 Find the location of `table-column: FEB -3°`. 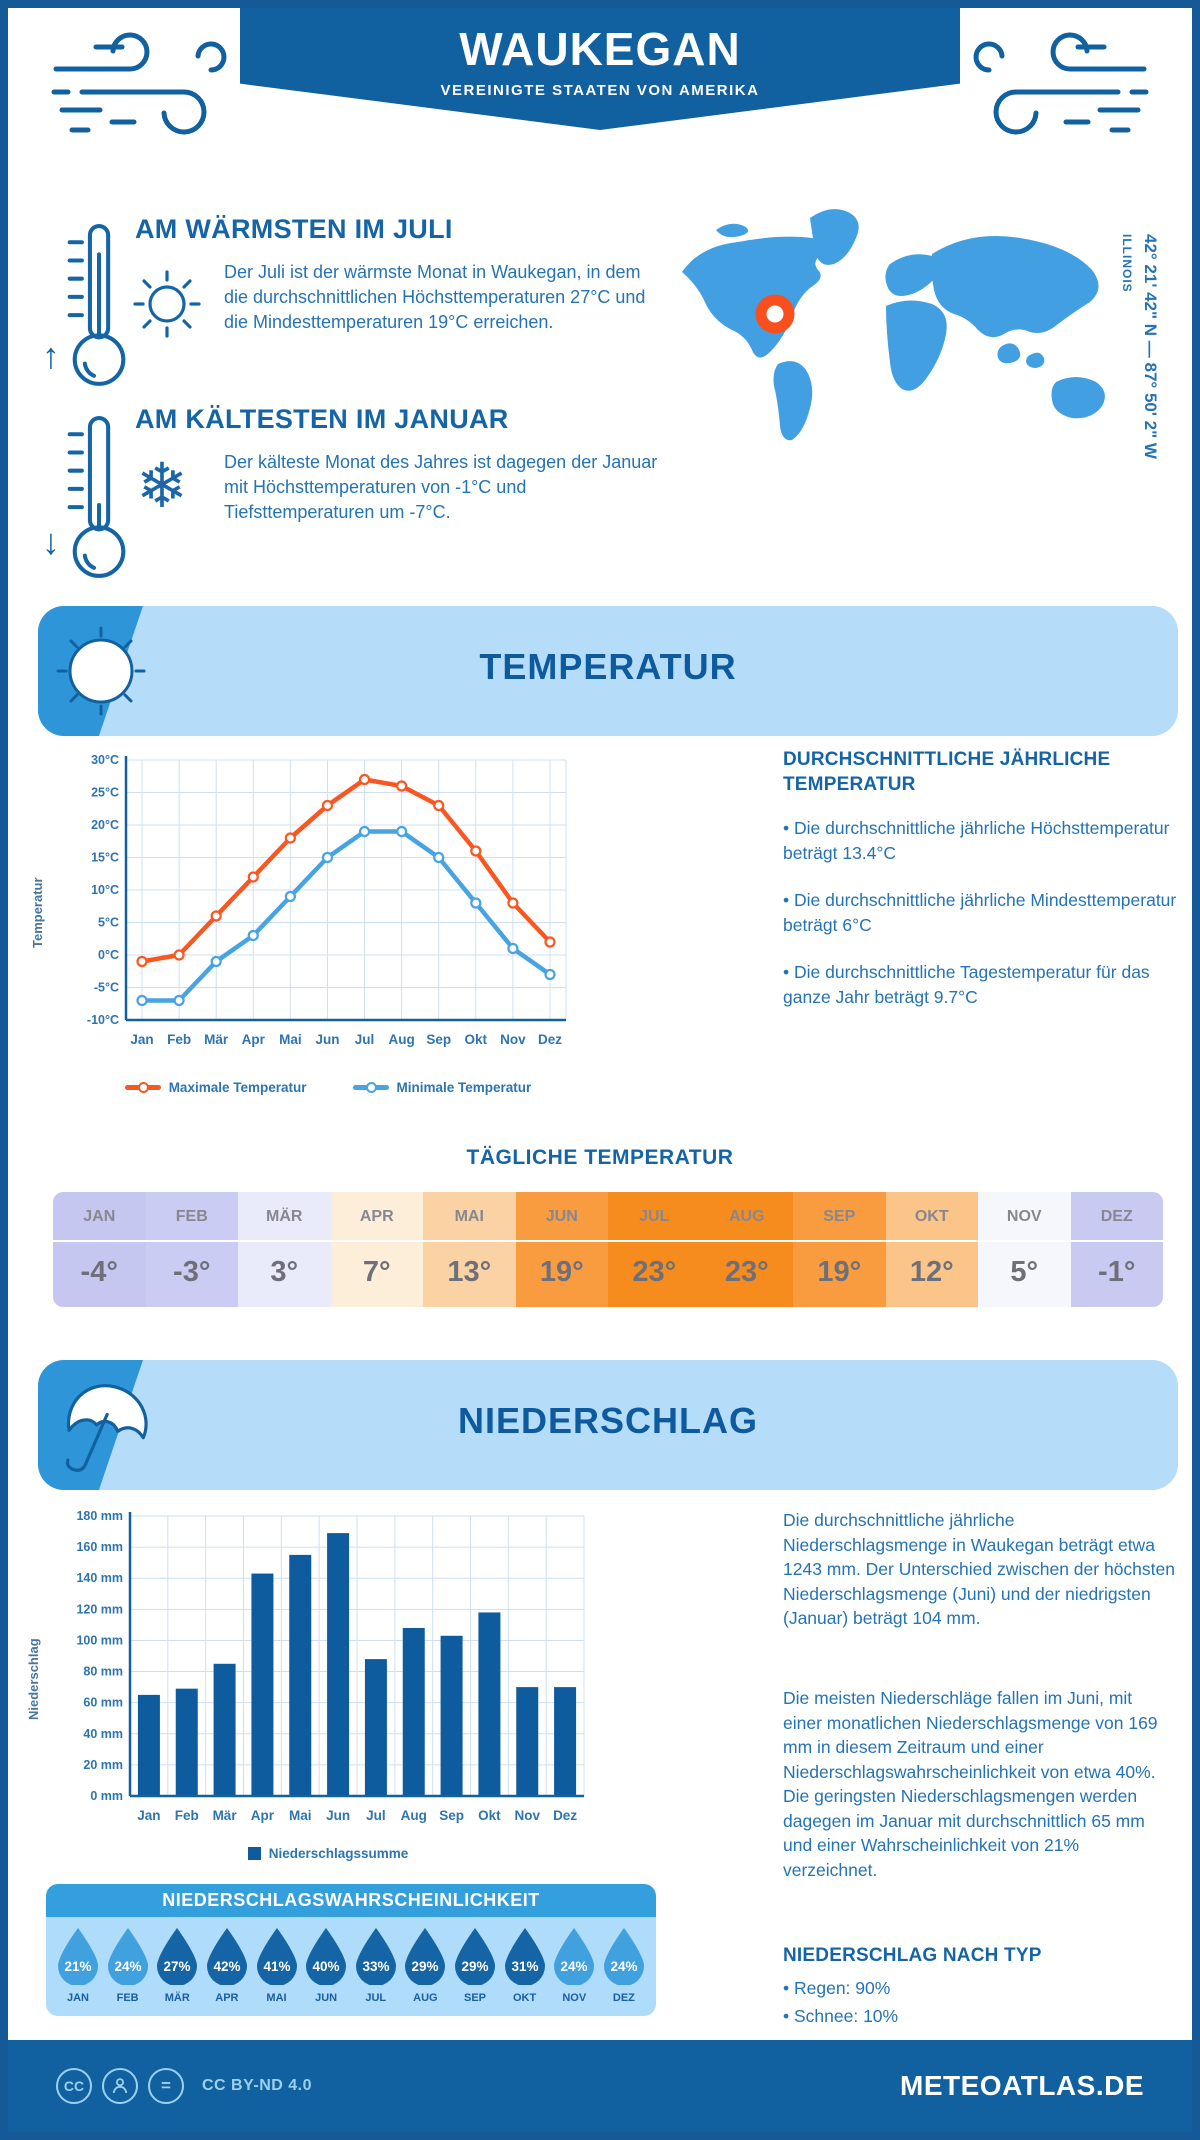

table-column: FEB -3° is located at coordinates (191, 1249).